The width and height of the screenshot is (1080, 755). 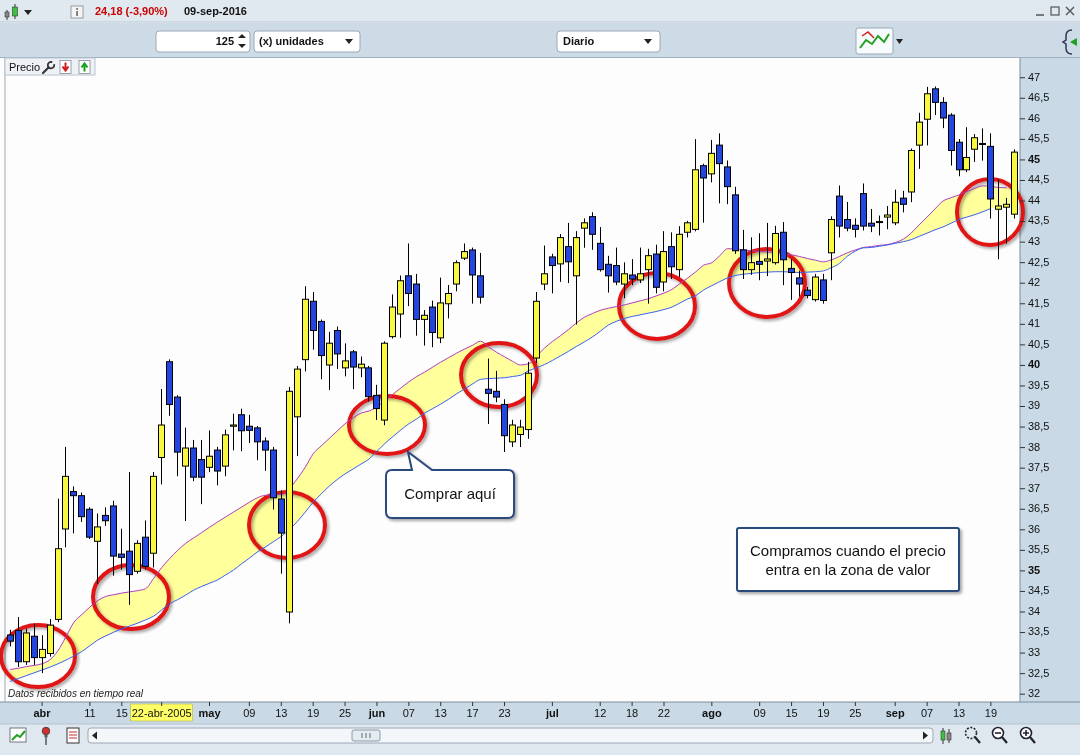 What do you see at coordinates (1039, 672) in the screenshot?
I see `y-tick-label: 32,5` at bounding box center [1039, 672].